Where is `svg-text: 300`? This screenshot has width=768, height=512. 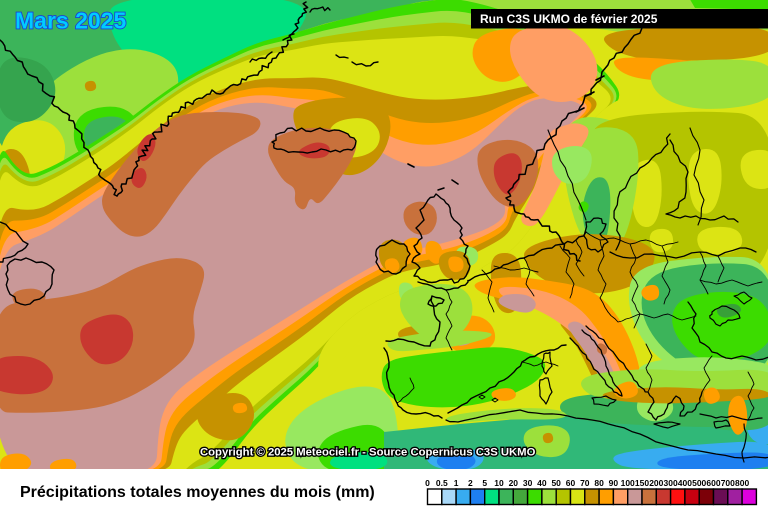
svg-text: 300 is located at coordinates (671, 483).